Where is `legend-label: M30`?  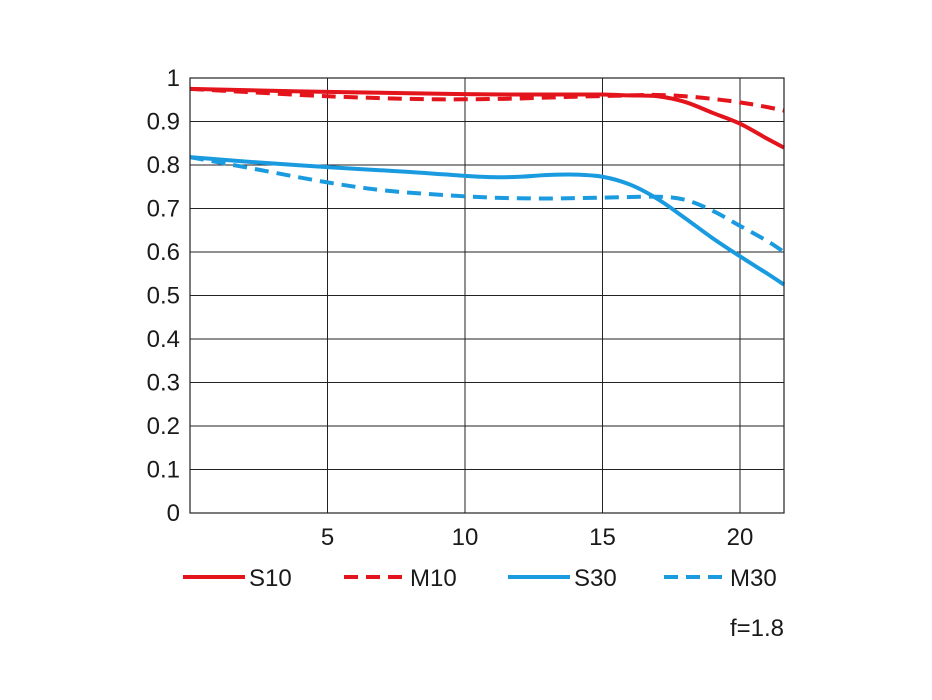 legend-label: M30 is located at coordinates (753, 578).